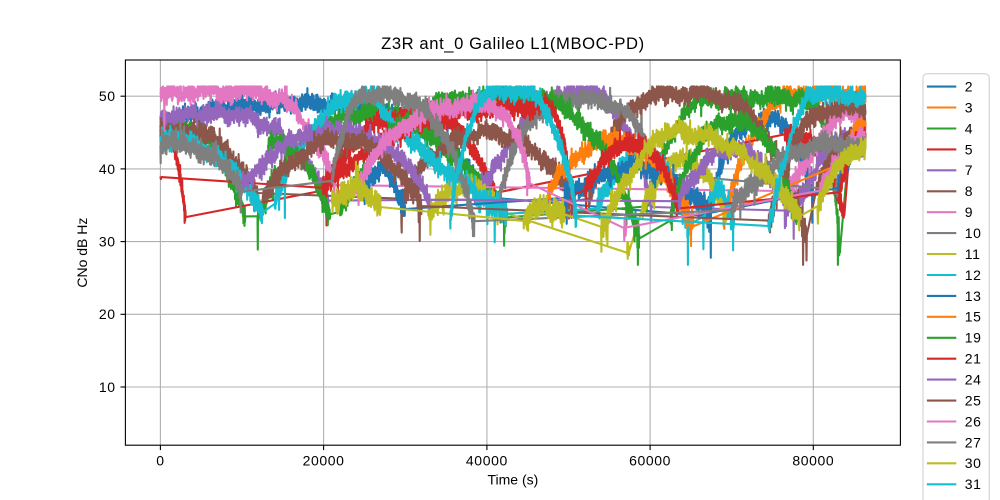  What do you see at coordinates (107, 314) in the screenshot?
I see `svg-text: 20` at bounding box center [107, 314].